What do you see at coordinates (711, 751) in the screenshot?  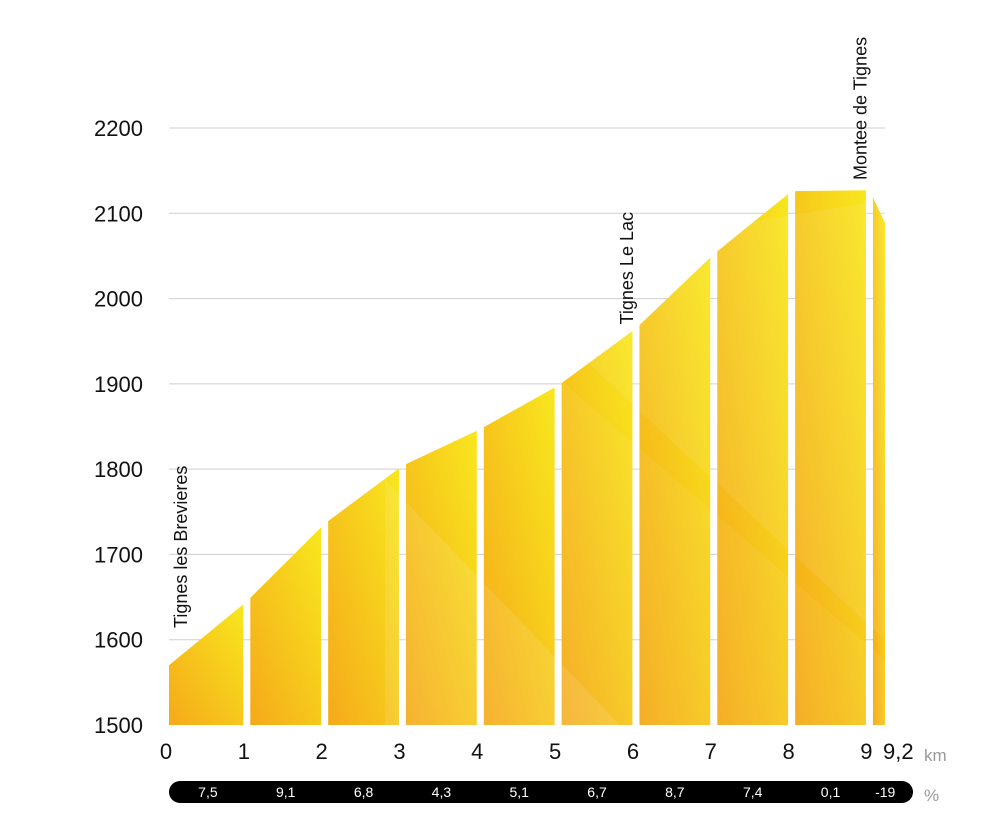 I see `x-tick-label: 7` at bounding box center [711, 751].